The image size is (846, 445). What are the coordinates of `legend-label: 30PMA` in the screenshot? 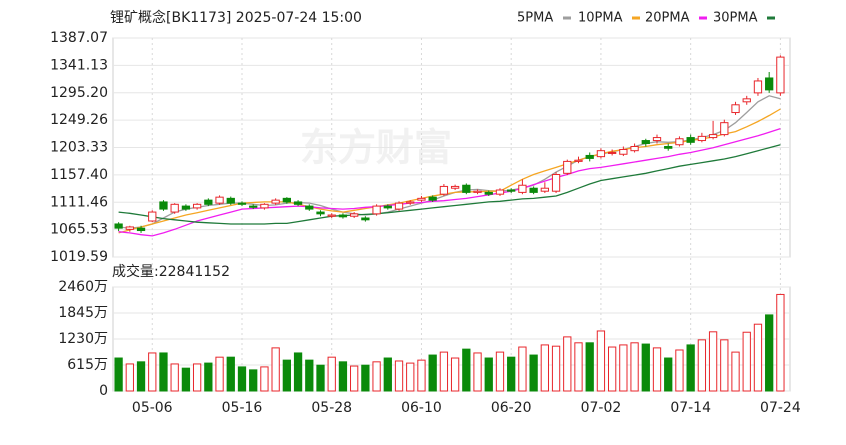 It's located at (735, 18).